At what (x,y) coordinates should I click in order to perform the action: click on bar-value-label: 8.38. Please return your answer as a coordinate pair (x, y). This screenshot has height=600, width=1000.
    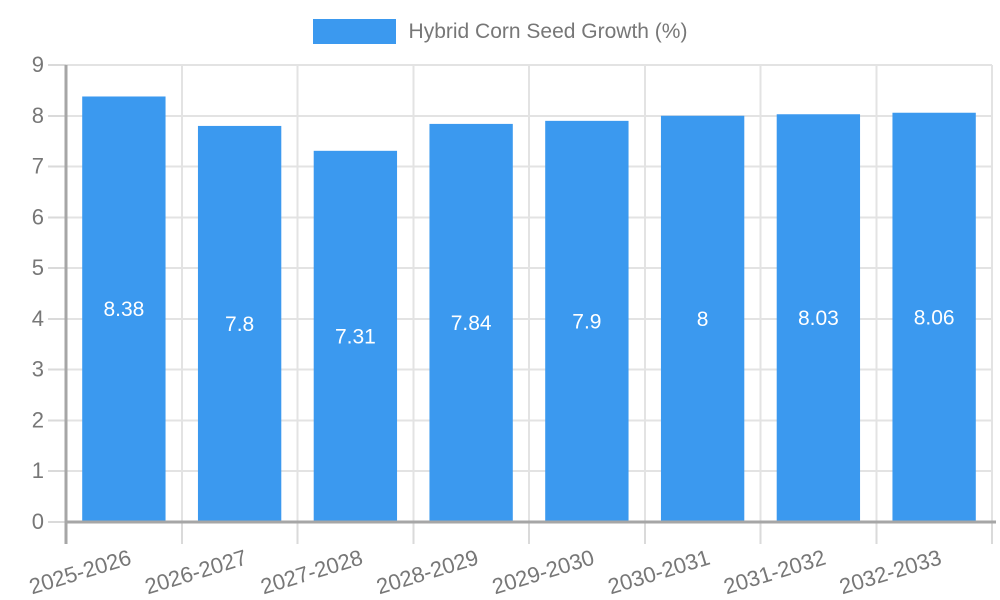
    Looking at the image, I should click on (123, 309).